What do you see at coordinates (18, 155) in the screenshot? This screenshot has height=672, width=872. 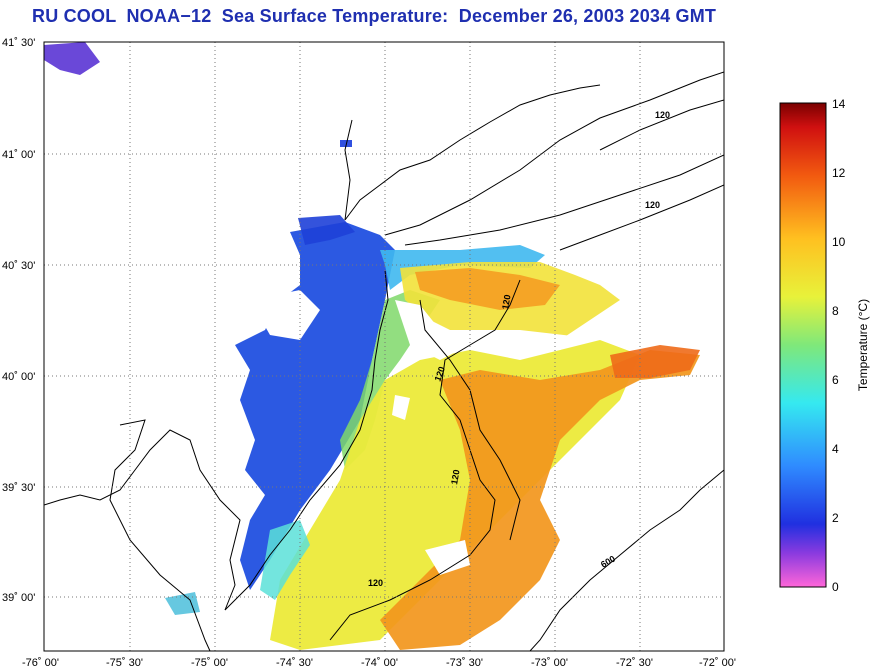 I see `y-tick-label: 41˚ 00'` at bounding box center [18, 155].